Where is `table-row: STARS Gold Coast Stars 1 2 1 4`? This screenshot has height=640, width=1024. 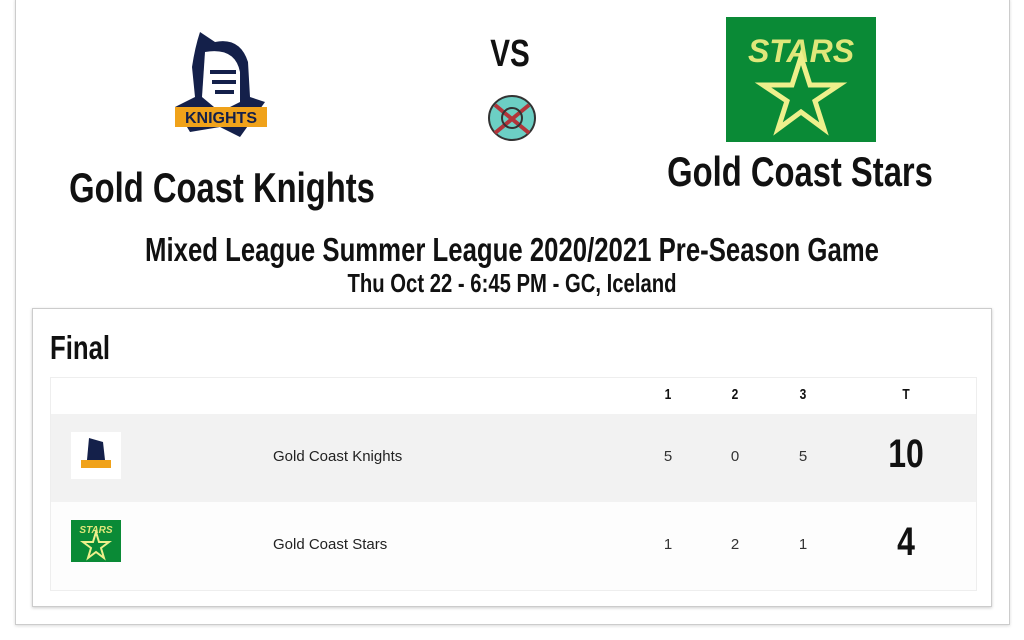
table-row: STARS Gold Coast Stars 1 2 1 4 is located at coordinates (513, 546).